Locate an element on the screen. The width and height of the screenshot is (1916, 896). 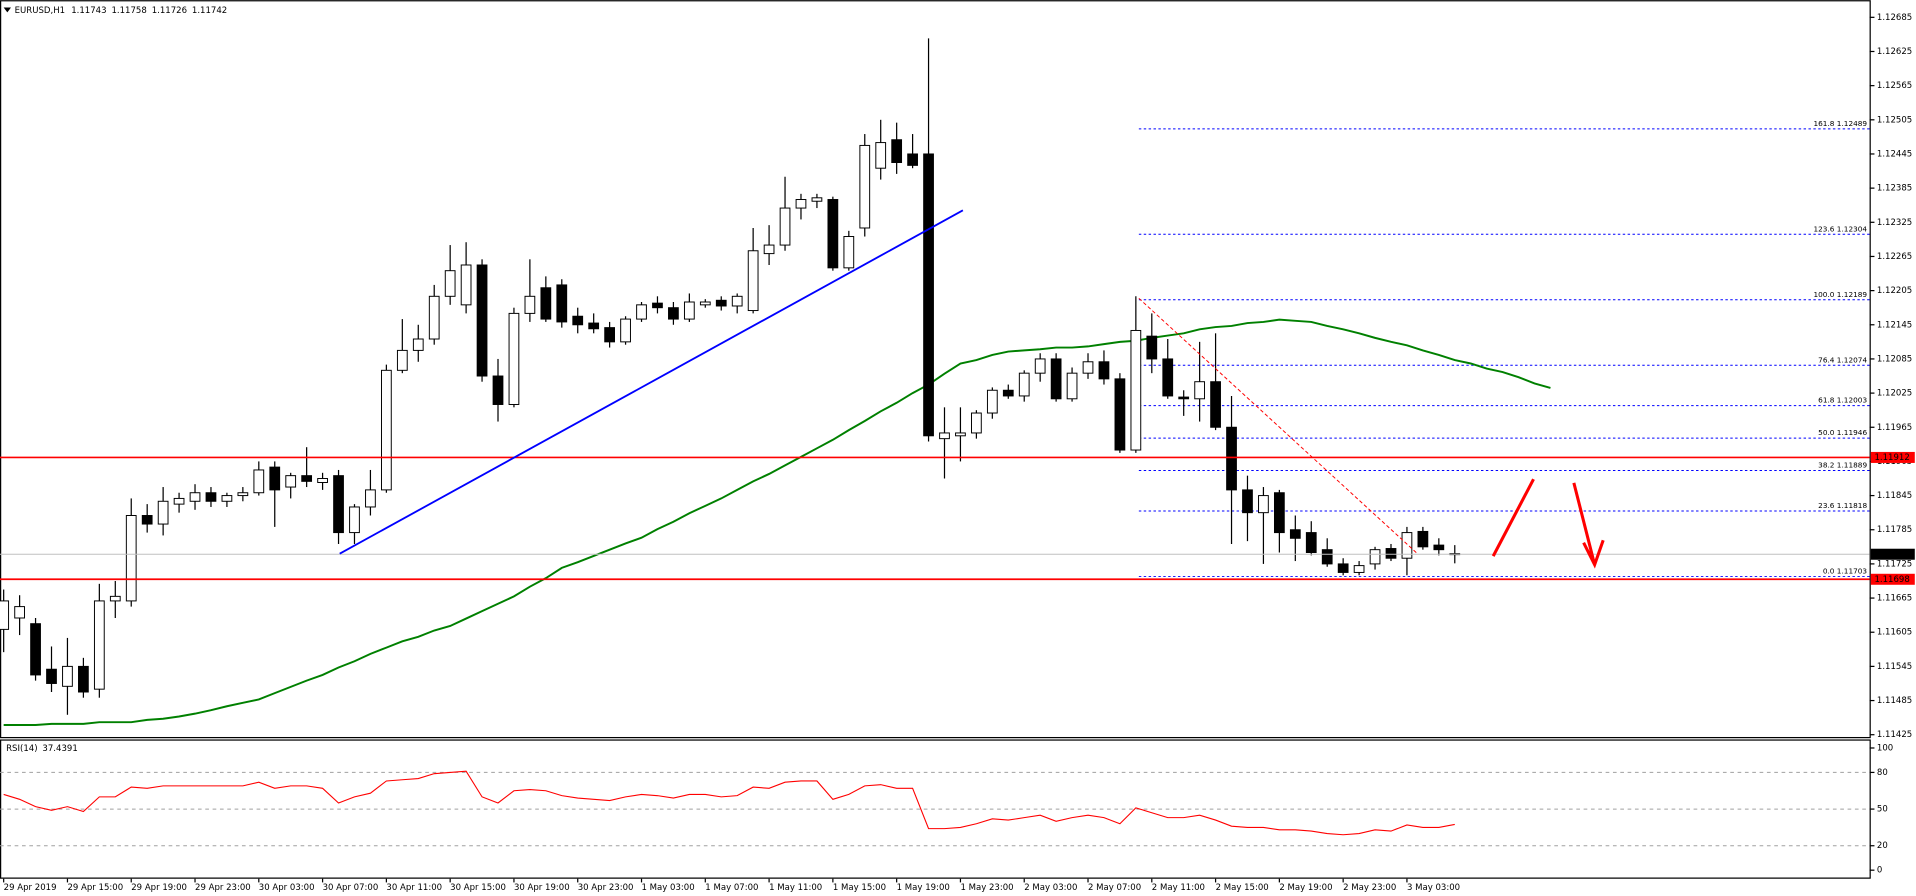
x-tick-label: 2 May 15:00 is located at coordinates (1242, 888).